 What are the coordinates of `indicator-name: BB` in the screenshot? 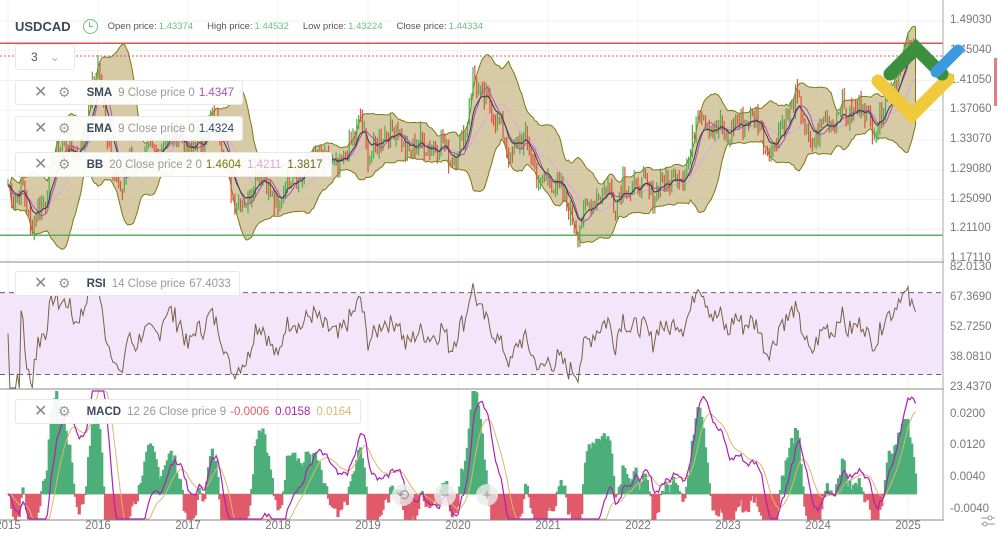 It's located at (95, 164).